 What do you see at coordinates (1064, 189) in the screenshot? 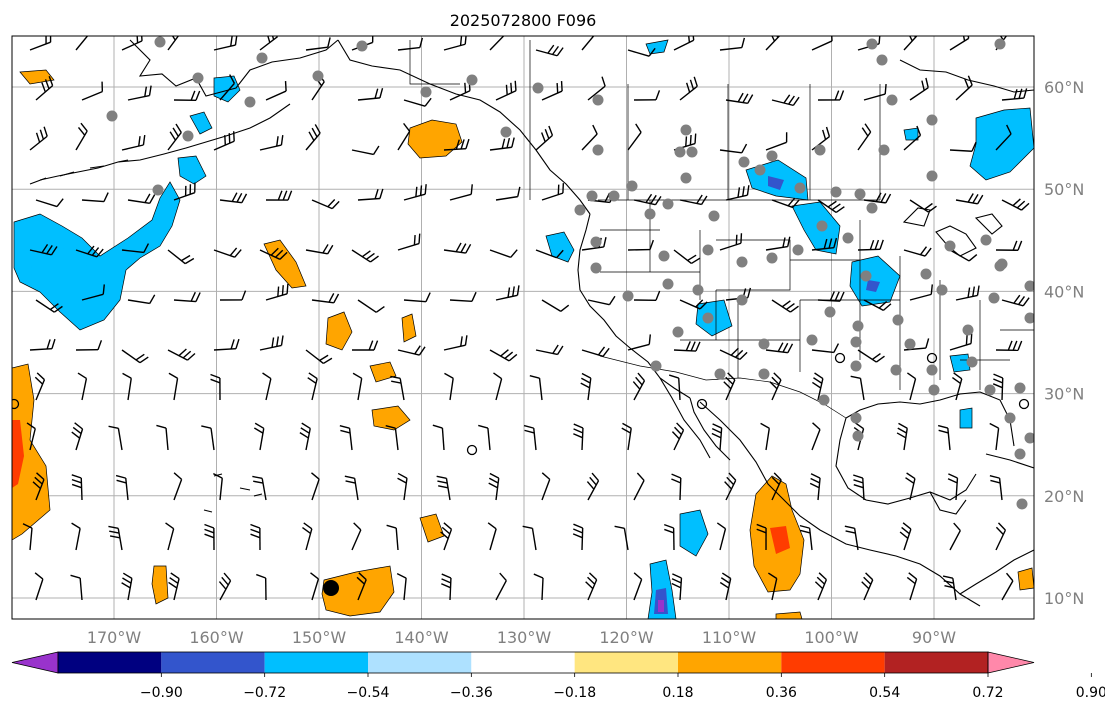
I see `latitude-tick-label: 50°N` at bounding box center [1064, 189].